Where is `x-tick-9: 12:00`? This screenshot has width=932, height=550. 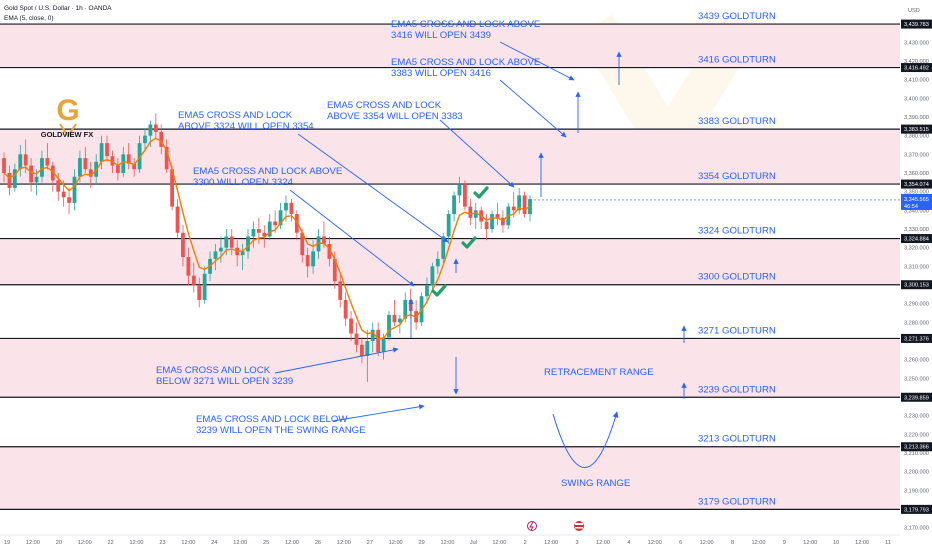 x-tick-9: 12:00 is located at coordinates (240, 543).